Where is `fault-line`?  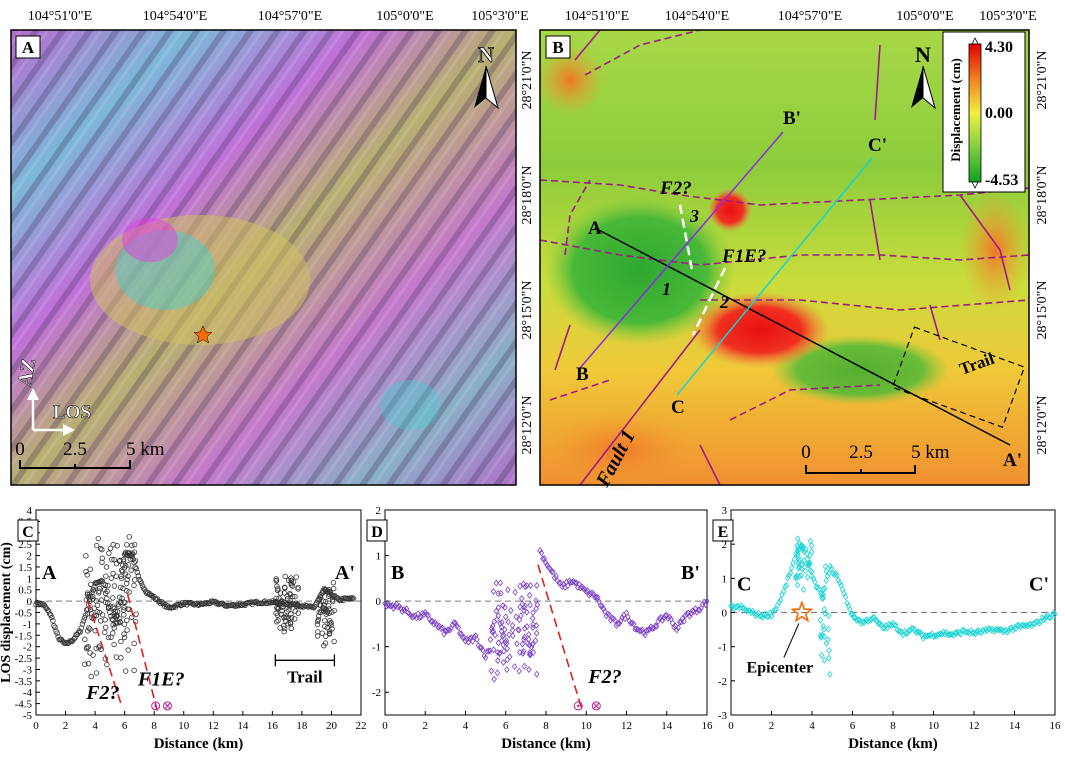 fault-line is located at coordinates (104, 653).